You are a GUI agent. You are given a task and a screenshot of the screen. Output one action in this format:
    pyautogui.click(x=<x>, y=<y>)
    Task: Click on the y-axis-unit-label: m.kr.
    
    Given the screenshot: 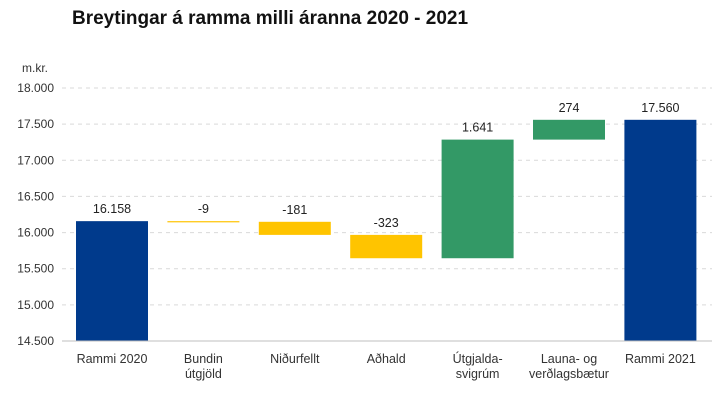 What is the action you would take?
    pyautogui.click(x=35, y=68)
    